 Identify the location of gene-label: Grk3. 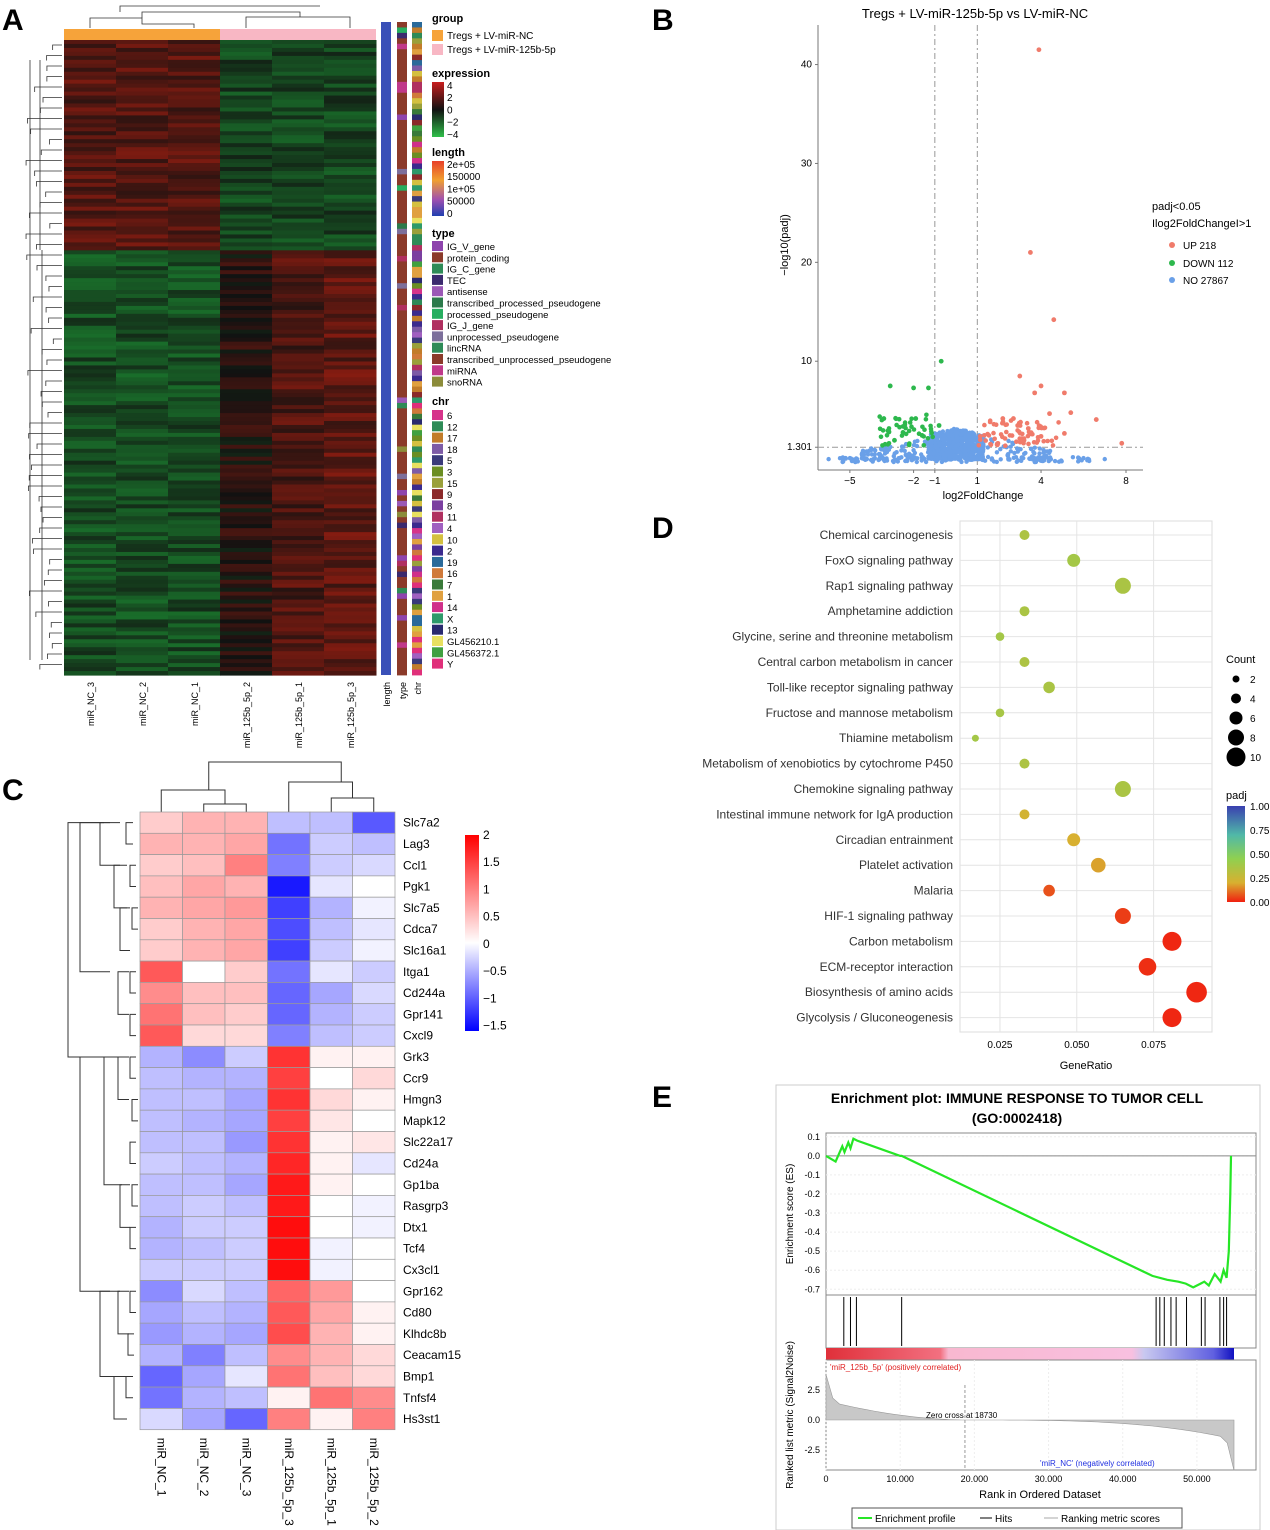
(416, 1057).